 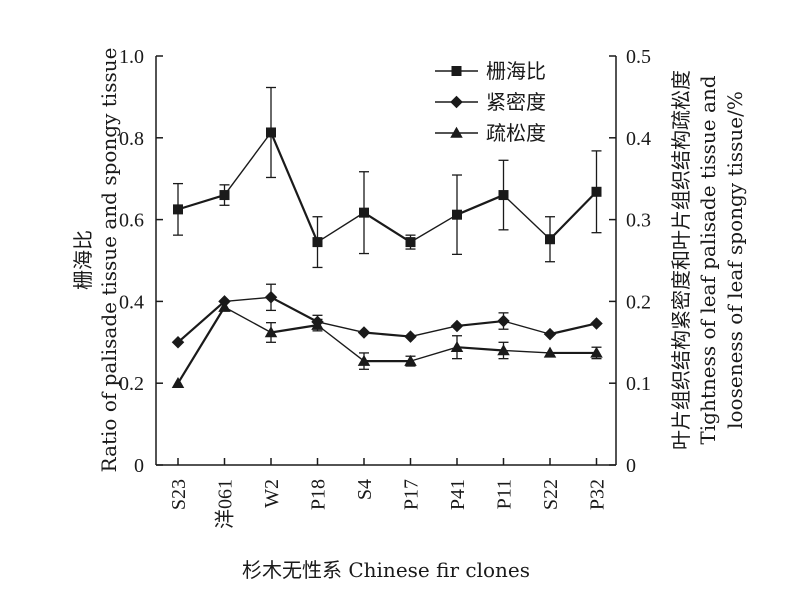 I want to click on x-axis-title: 杉木无性系 Chinese fir clones, so click(x=386, y=570).